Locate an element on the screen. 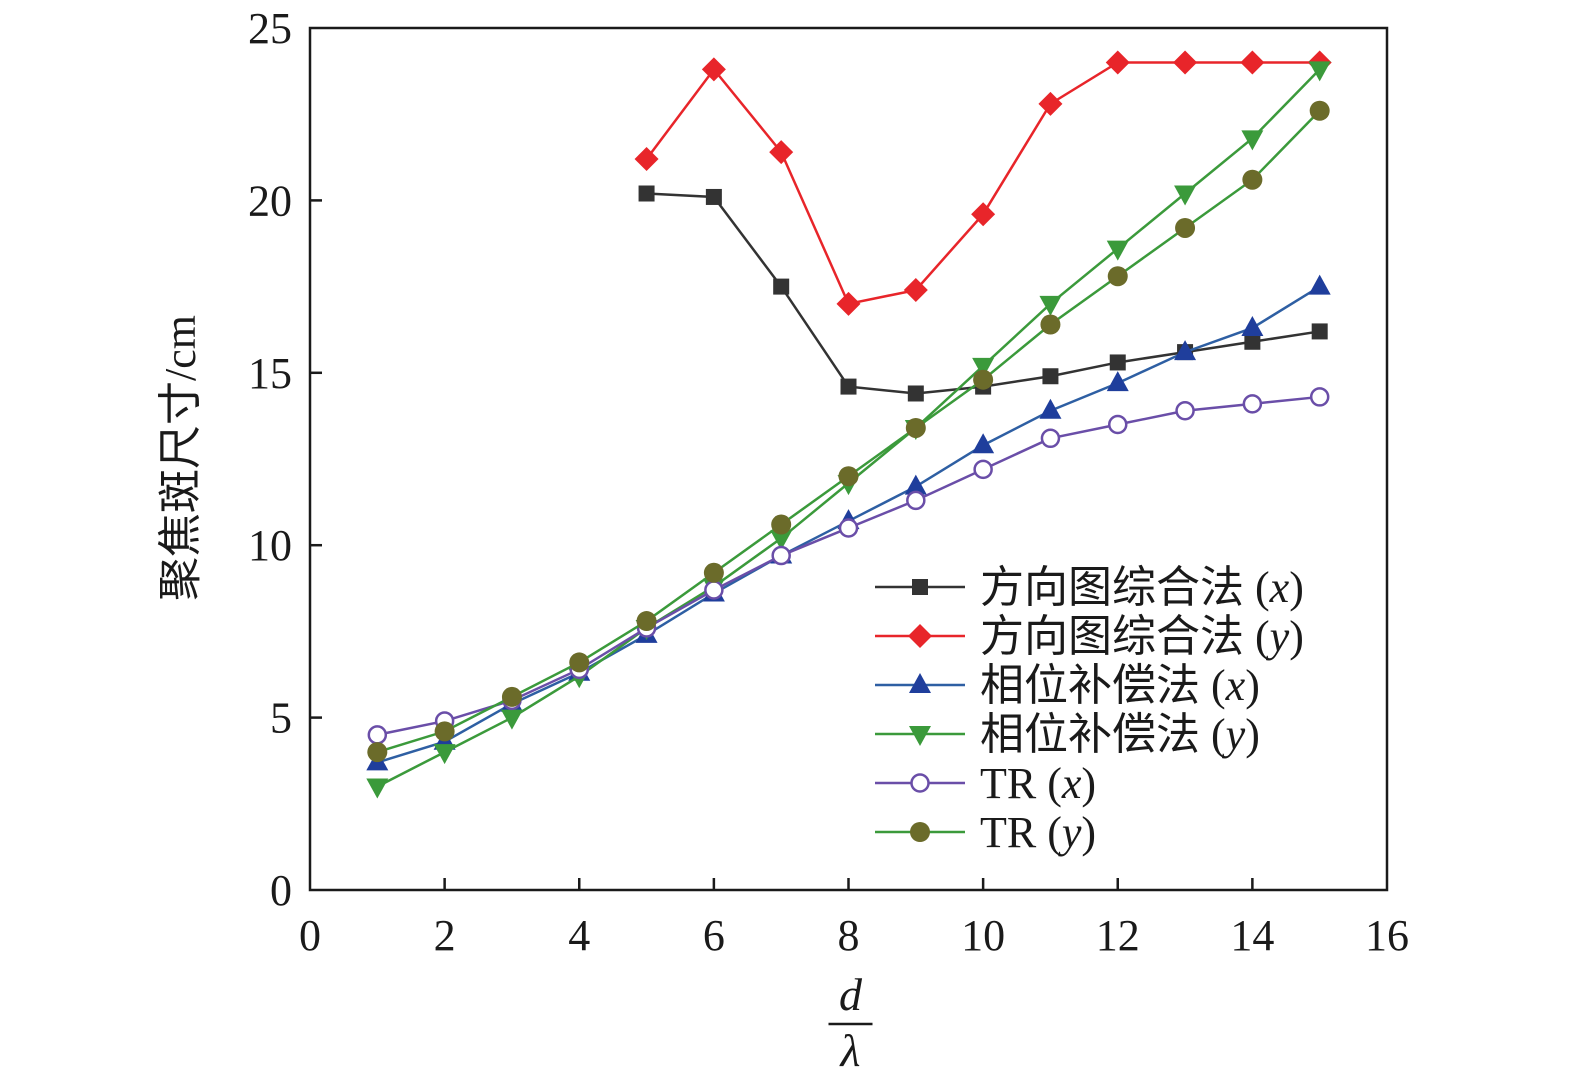  legend-item: 相位补偿法 (x) is located at coordinates (1067, 685).